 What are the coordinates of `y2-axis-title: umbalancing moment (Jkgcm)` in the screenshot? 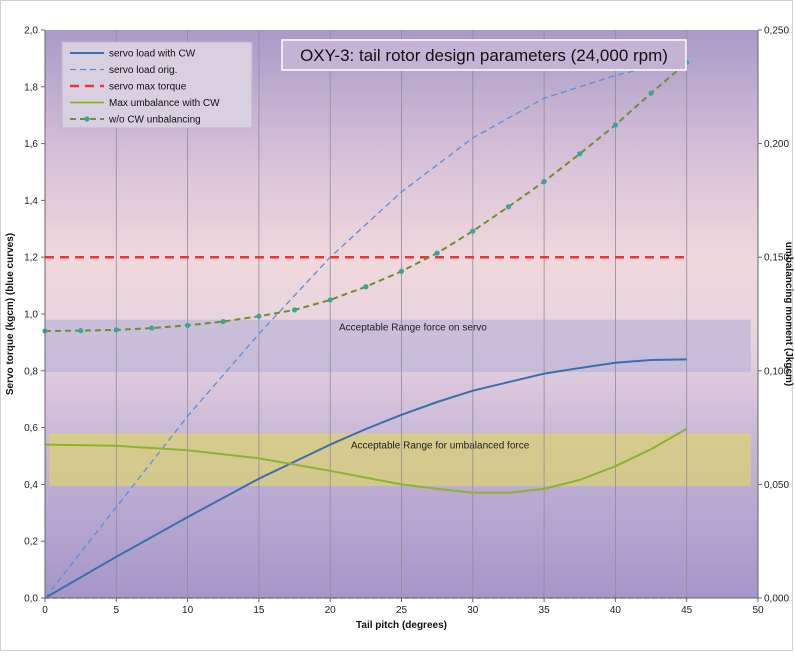 It's located at (788, 314).